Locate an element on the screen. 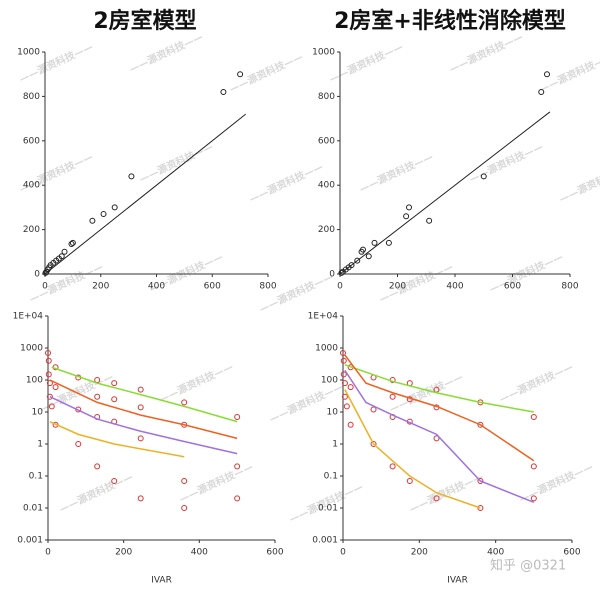 Image resolution: width=600 pixels, height=589 pixels. y-tick-label: 100 is located at coordinates (34, 381).